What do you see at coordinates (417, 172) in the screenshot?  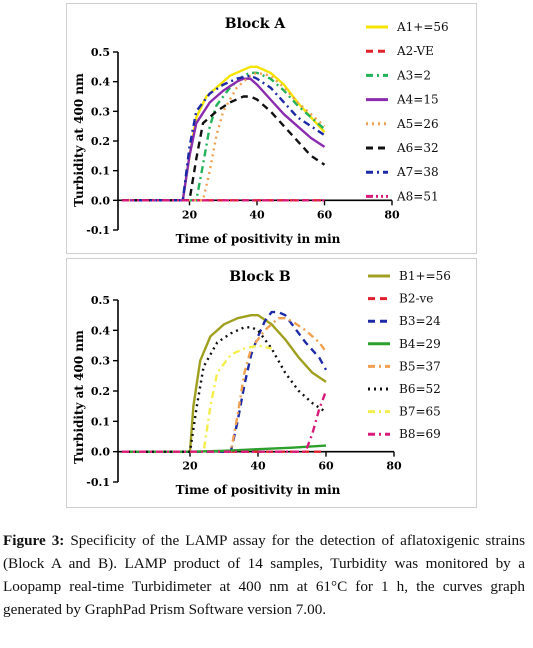 I see `legend-label: A7=38` at bounding box center [417, 172].